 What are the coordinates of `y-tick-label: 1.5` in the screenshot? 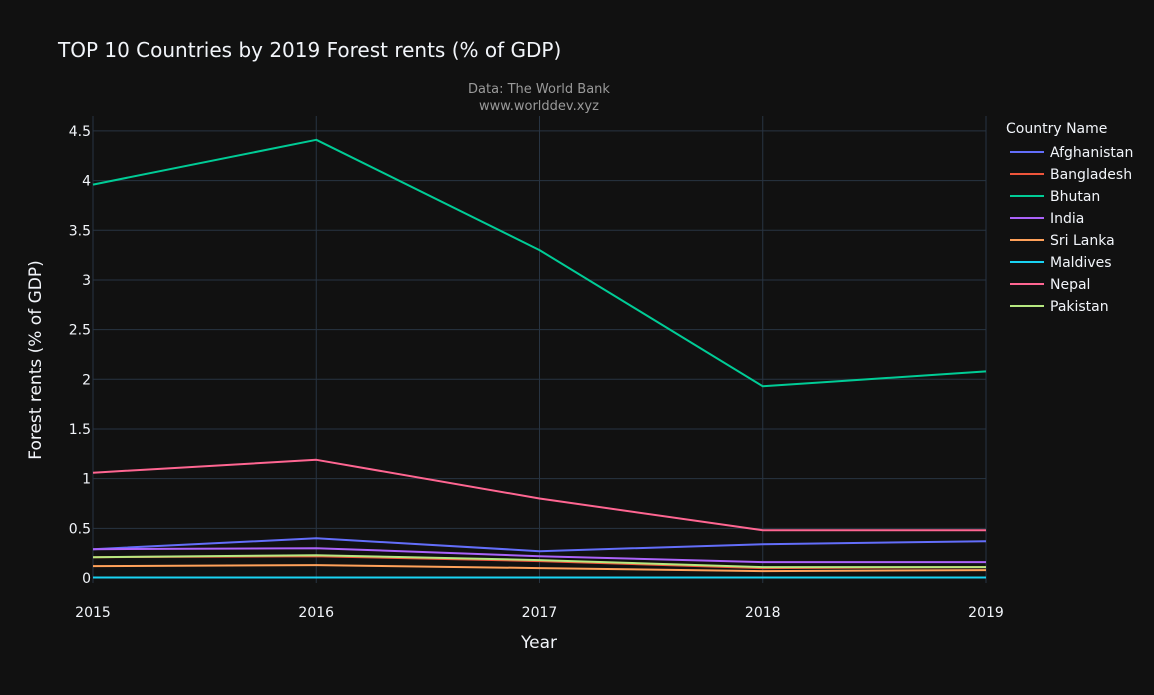 It's located at (80, 430).